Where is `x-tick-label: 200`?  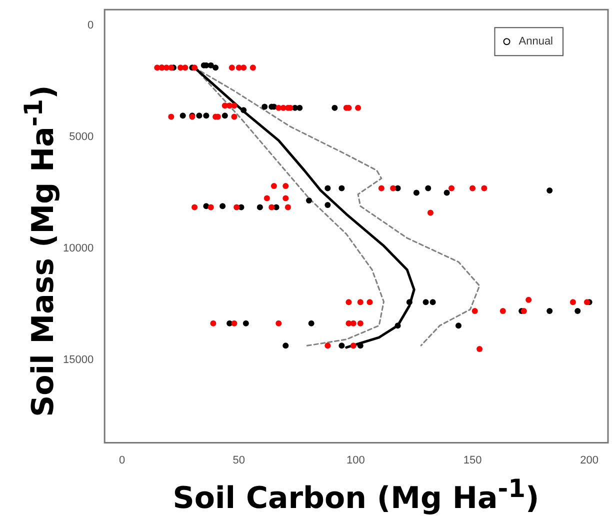
x-tick-label: 200 is located at coordinates (589, 460).